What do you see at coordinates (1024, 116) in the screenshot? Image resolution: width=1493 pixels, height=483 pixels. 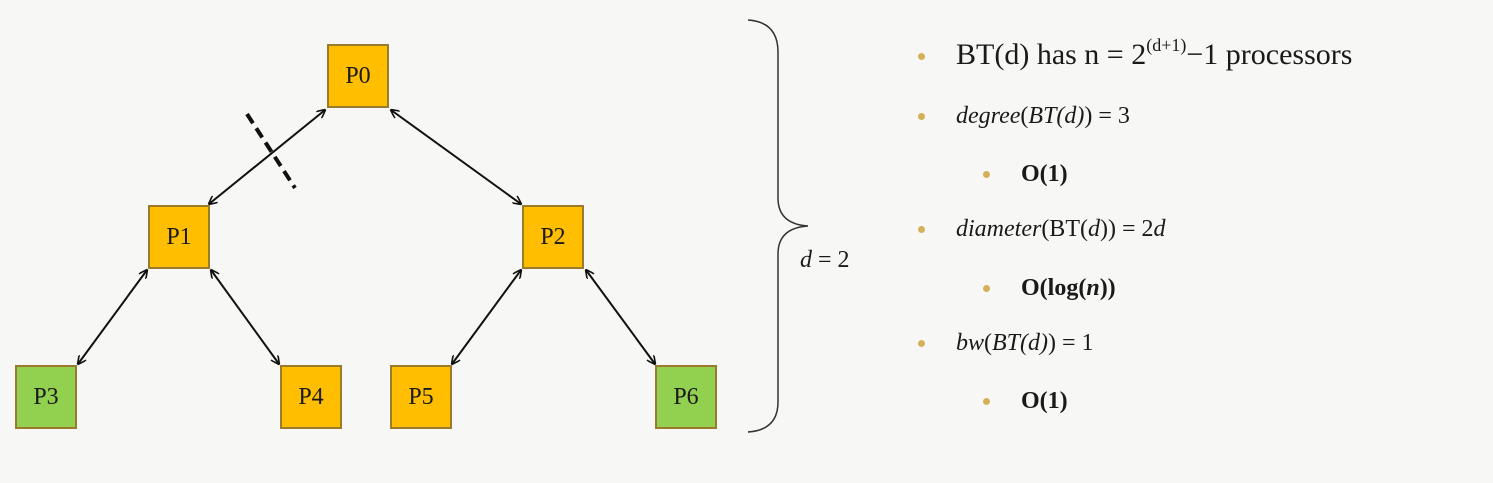 I see `bullet-degree: degree(BT(d)) = 3` at bounding box center [1024, 116].